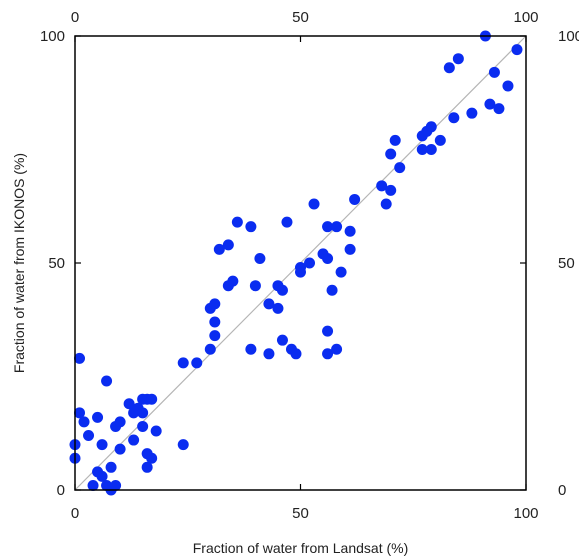 The height and width of the screenshot is (559, 579). I want to click on y-tick-label-right: 50, so click(566, 263).